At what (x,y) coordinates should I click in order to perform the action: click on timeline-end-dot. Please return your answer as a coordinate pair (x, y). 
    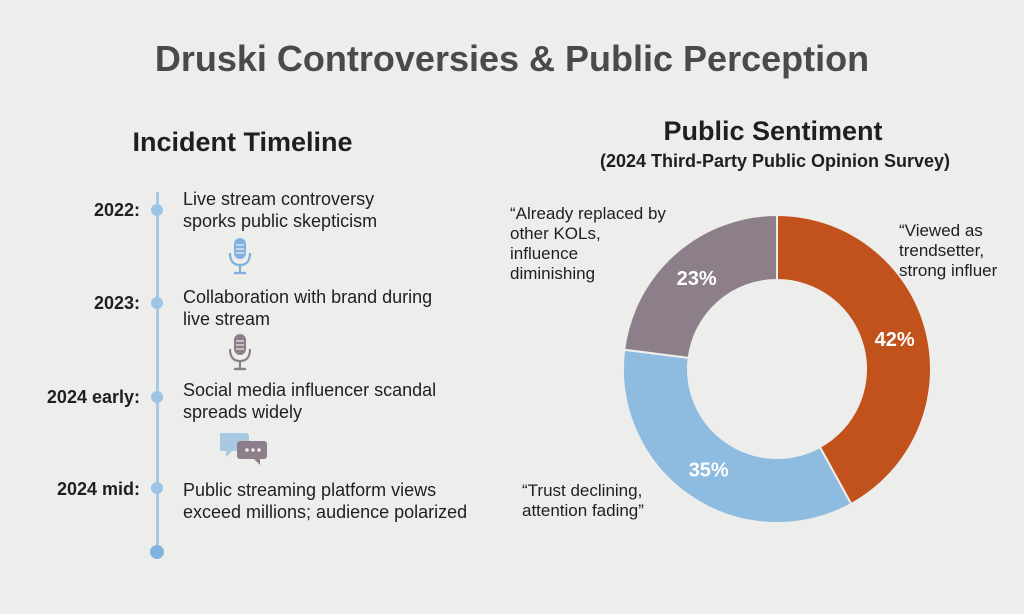
    Looking at the image, I should click on (157, 552).